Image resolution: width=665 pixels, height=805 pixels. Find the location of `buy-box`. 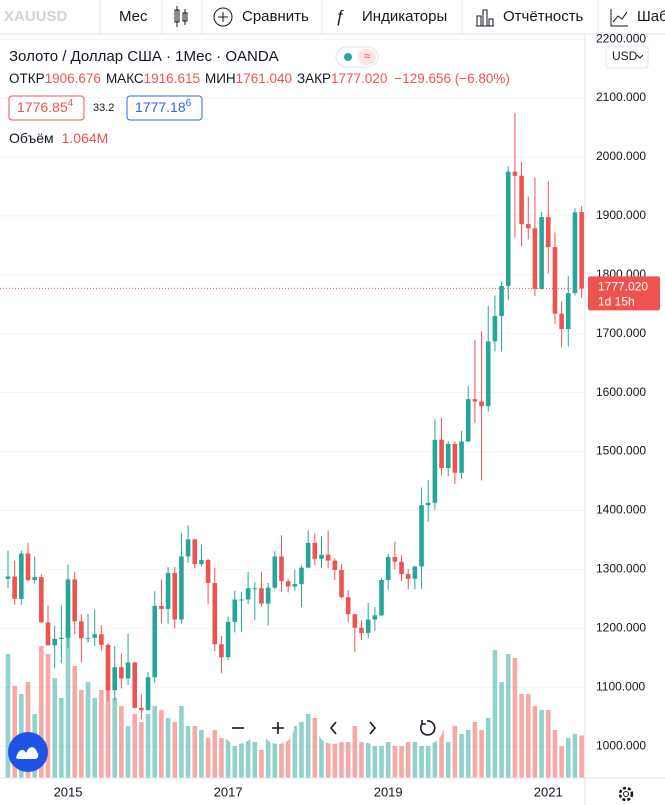

buy-box is located at coordinates (164, 108).